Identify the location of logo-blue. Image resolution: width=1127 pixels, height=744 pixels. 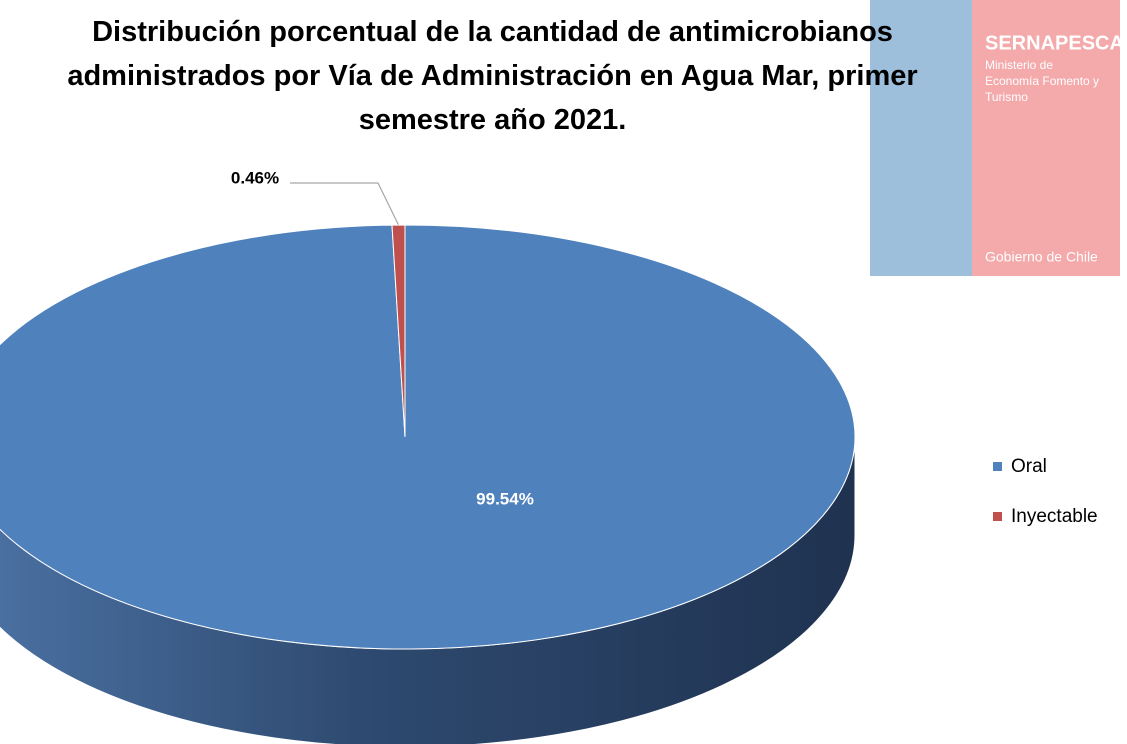
(921, 138).